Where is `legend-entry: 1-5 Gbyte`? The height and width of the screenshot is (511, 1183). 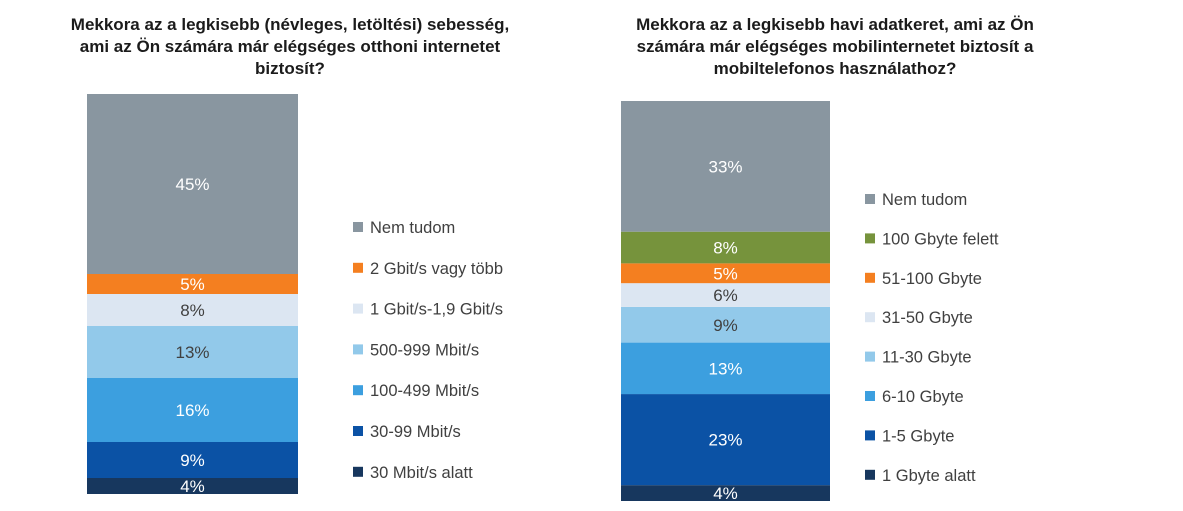 legend-entry: 1-5 Gbyte is located at coordinates (918, 436).